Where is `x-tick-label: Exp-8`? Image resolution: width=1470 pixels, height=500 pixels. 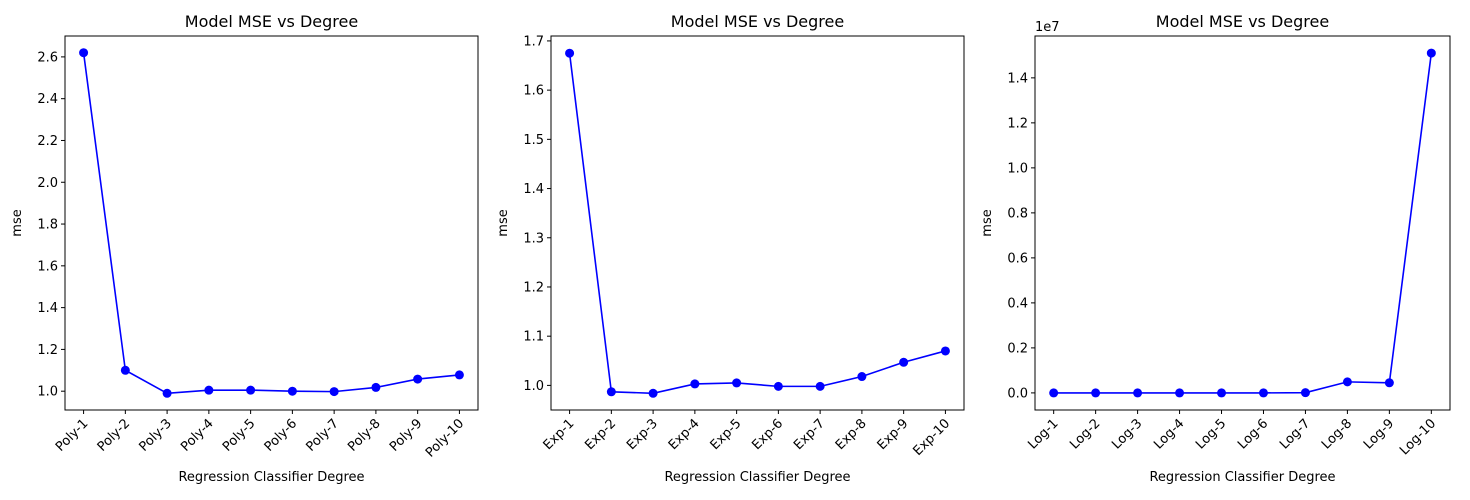
x-tick-label: Exp-8 is located at coordinates (851, 434).